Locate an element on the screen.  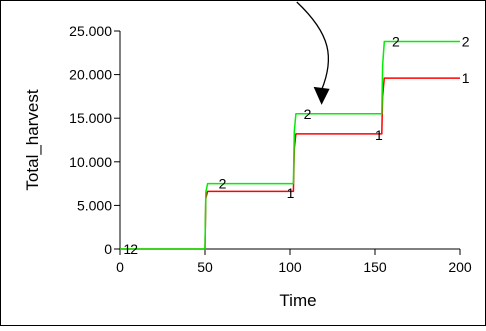
x-axis-title: Time is located at coordinates (297, 300).